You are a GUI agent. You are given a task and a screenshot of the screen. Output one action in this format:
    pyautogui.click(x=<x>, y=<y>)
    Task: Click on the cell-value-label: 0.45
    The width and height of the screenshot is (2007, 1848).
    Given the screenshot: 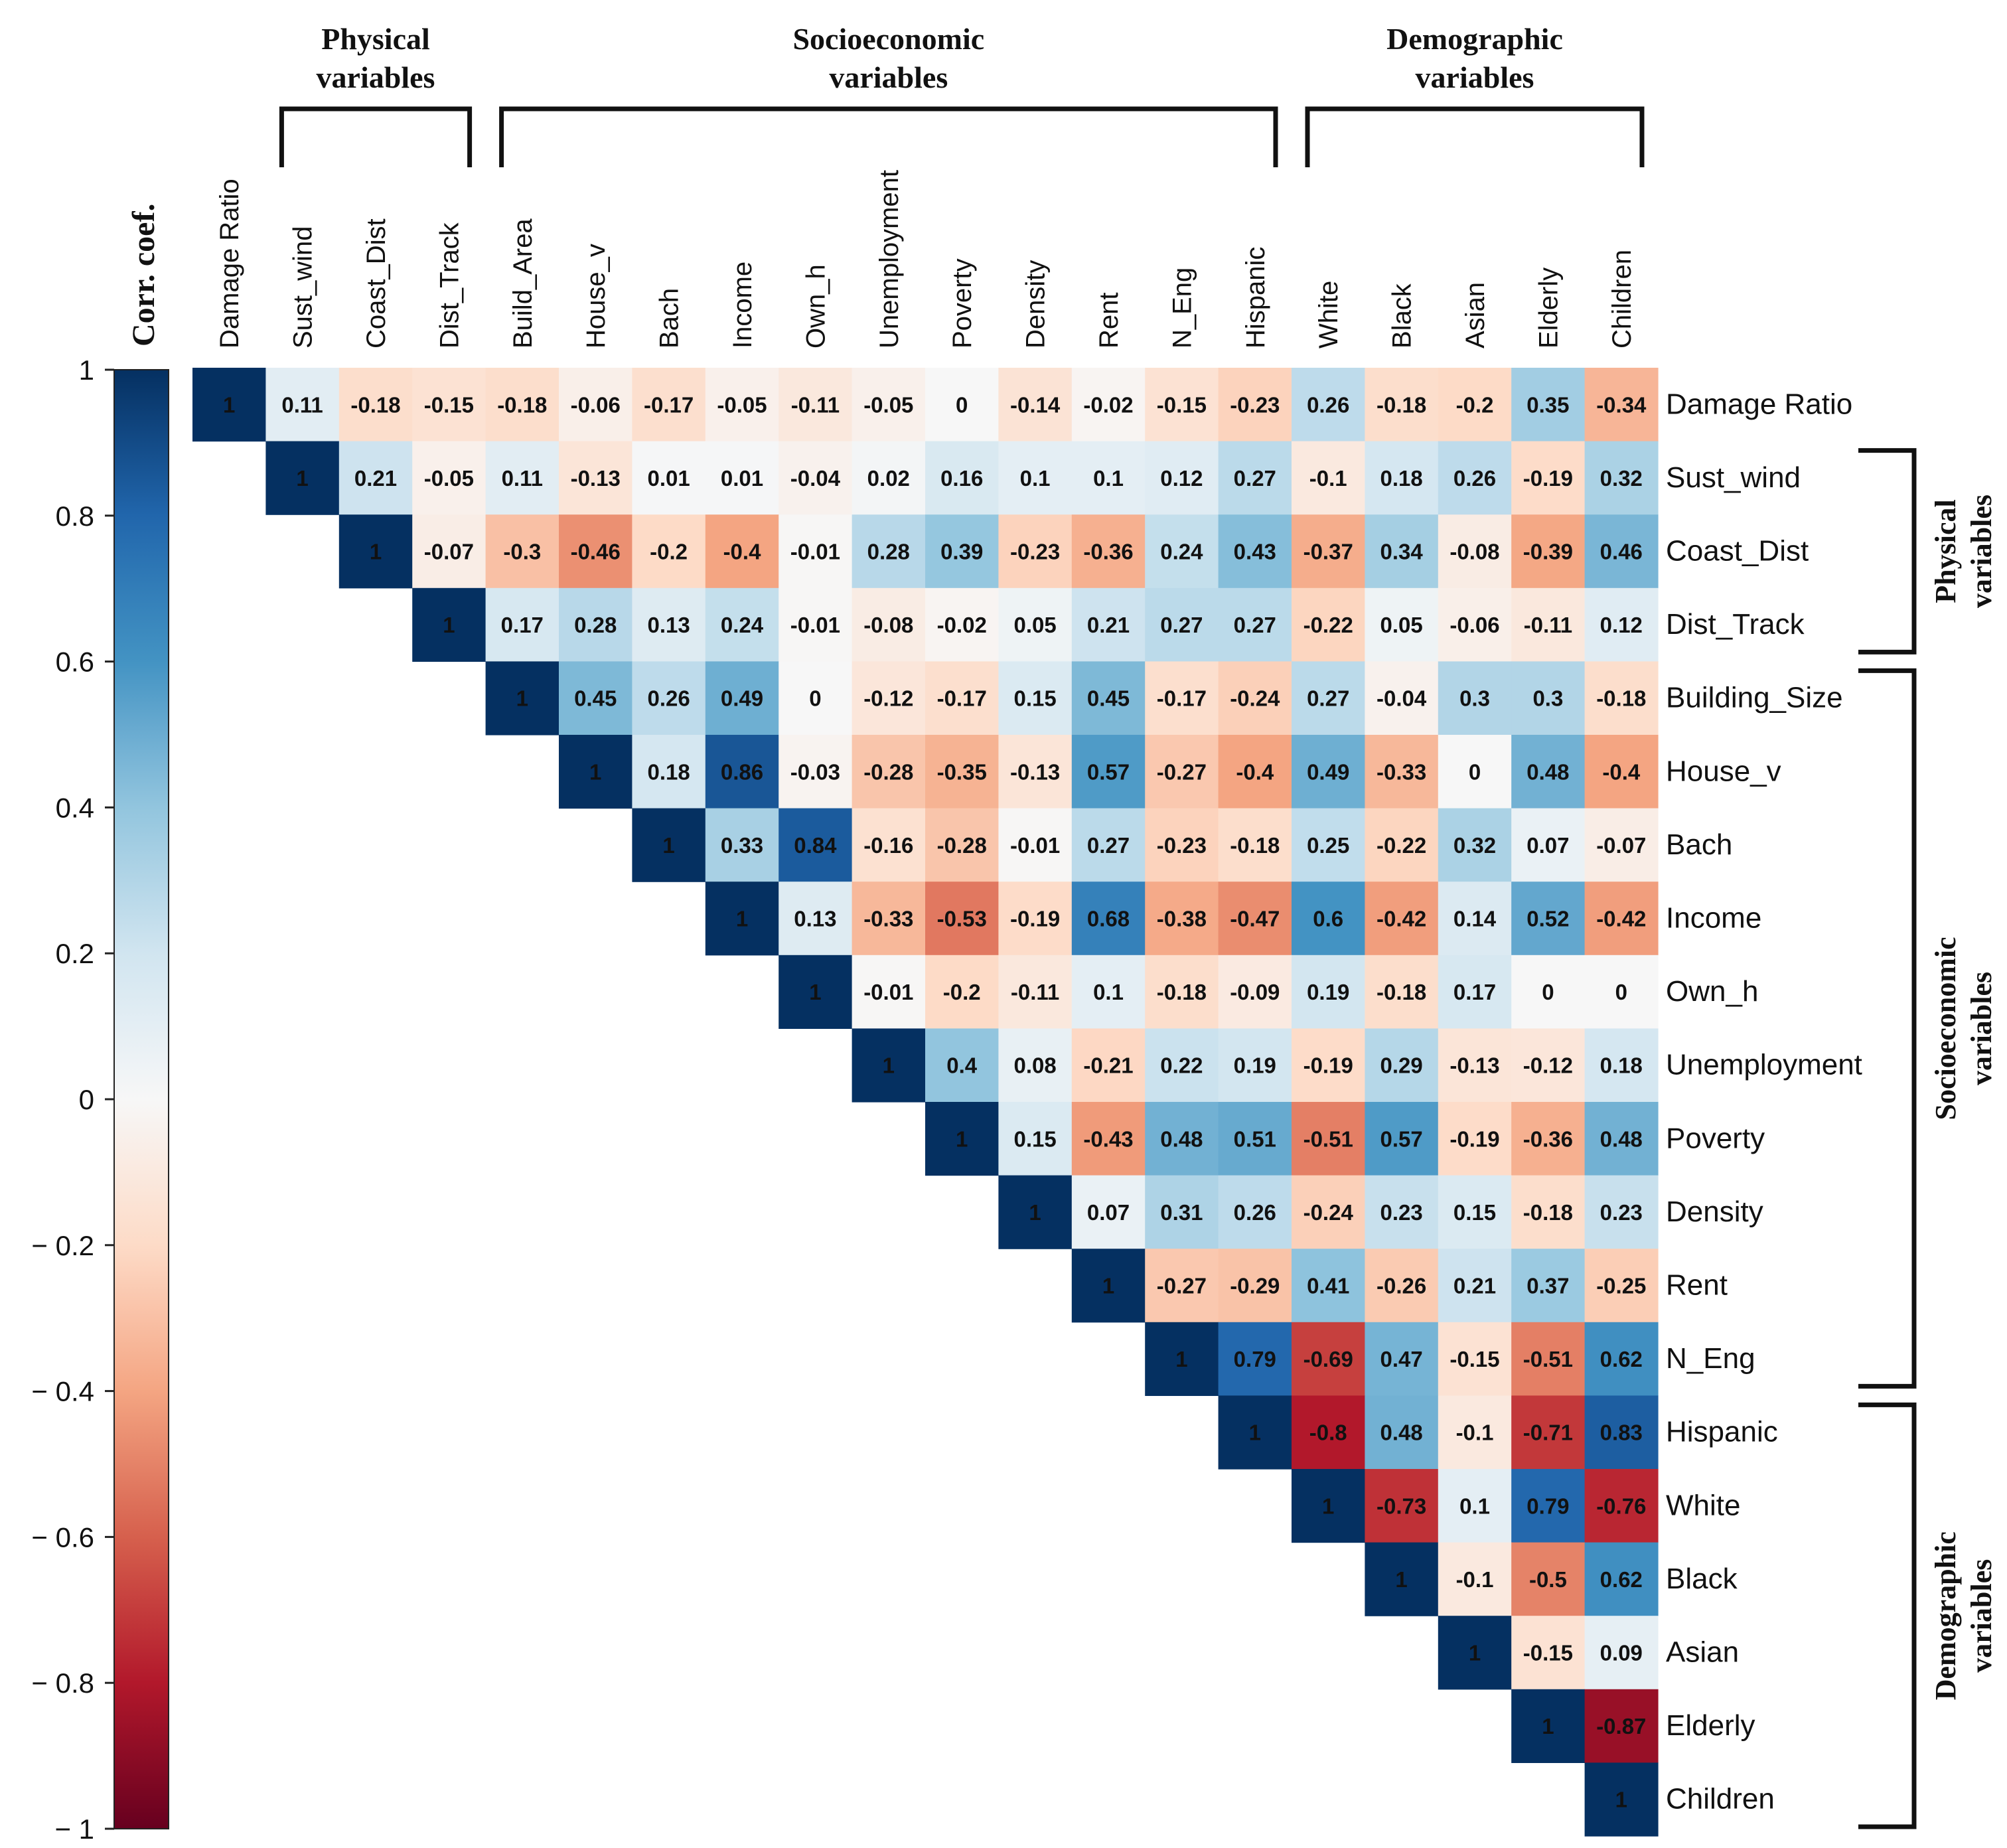 What is the action you would take?
    pyautogui.click(x=1108, y=698)
    